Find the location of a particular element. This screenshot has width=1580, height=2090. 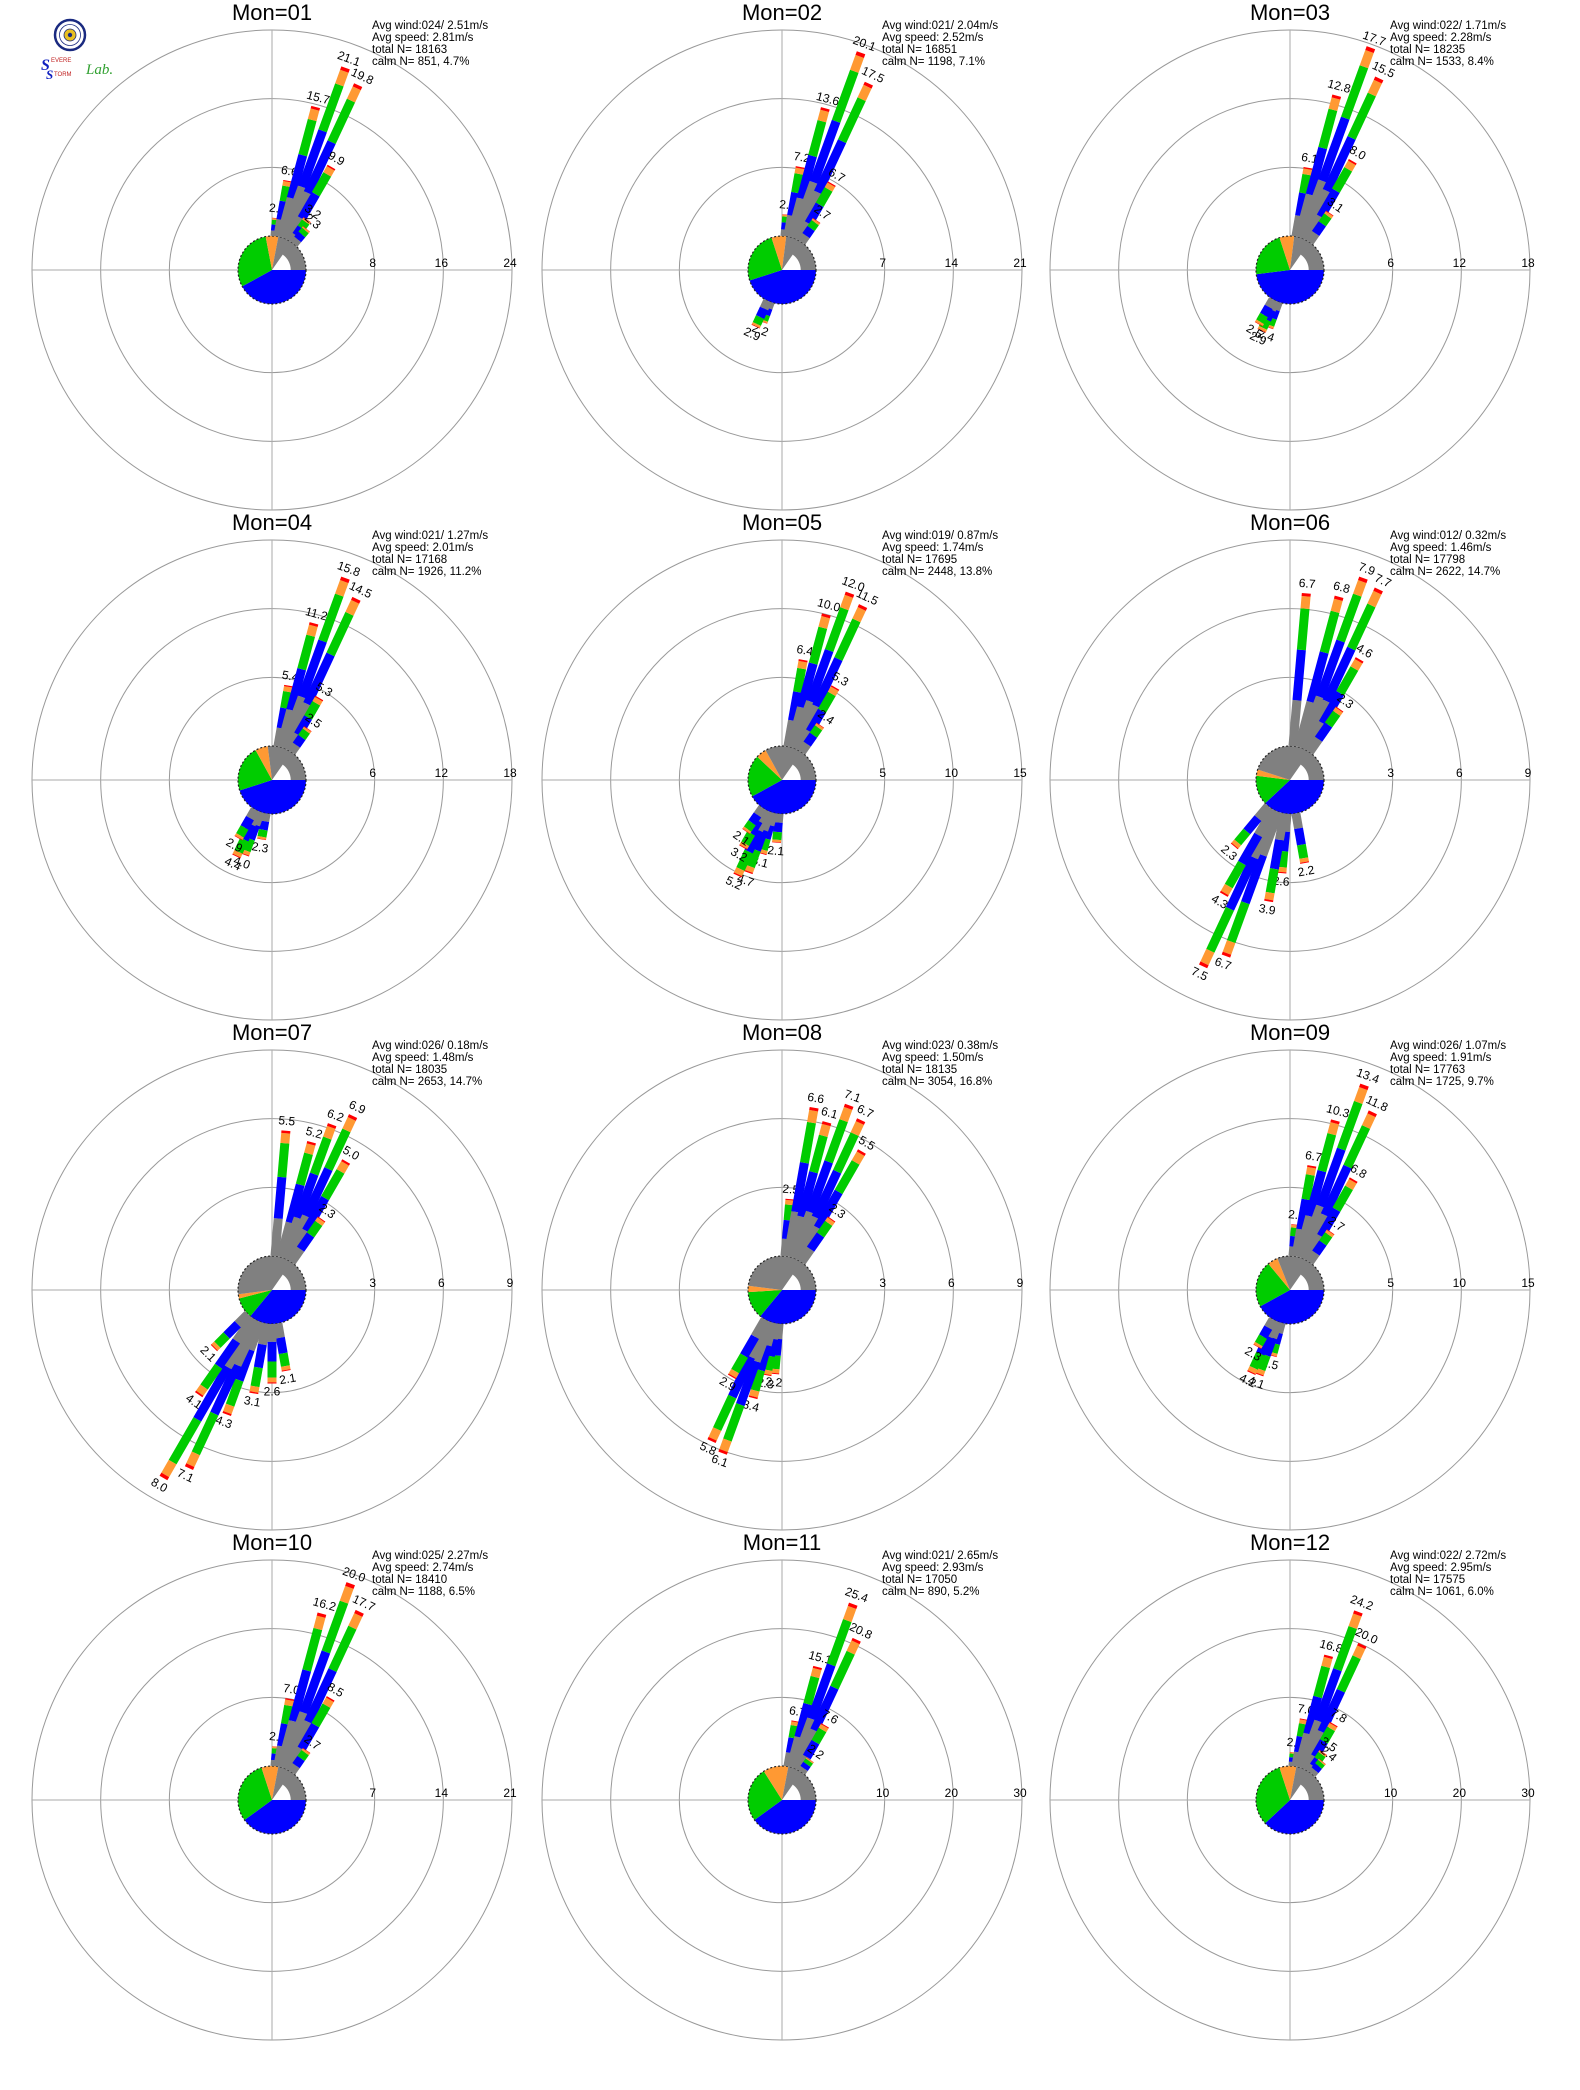

logo-text-lab: Lab. is located at coordinates (99, 70).